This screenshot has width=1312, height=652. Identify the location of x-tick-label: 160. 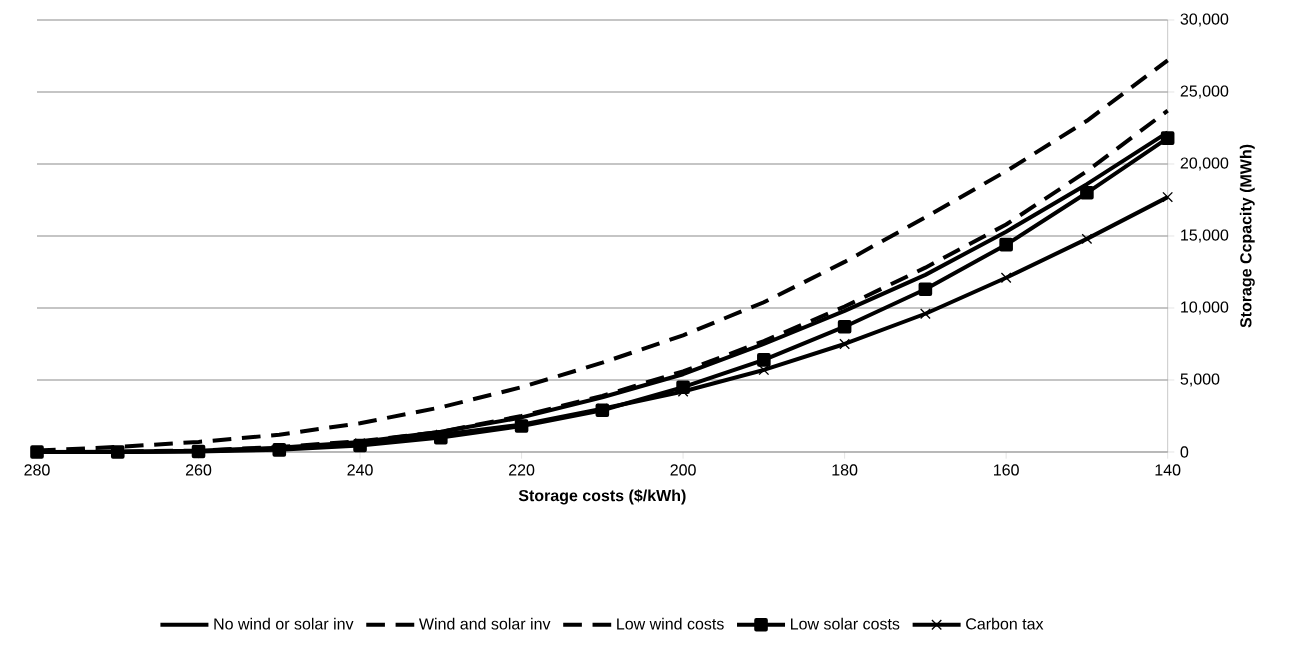
(1006, 470).